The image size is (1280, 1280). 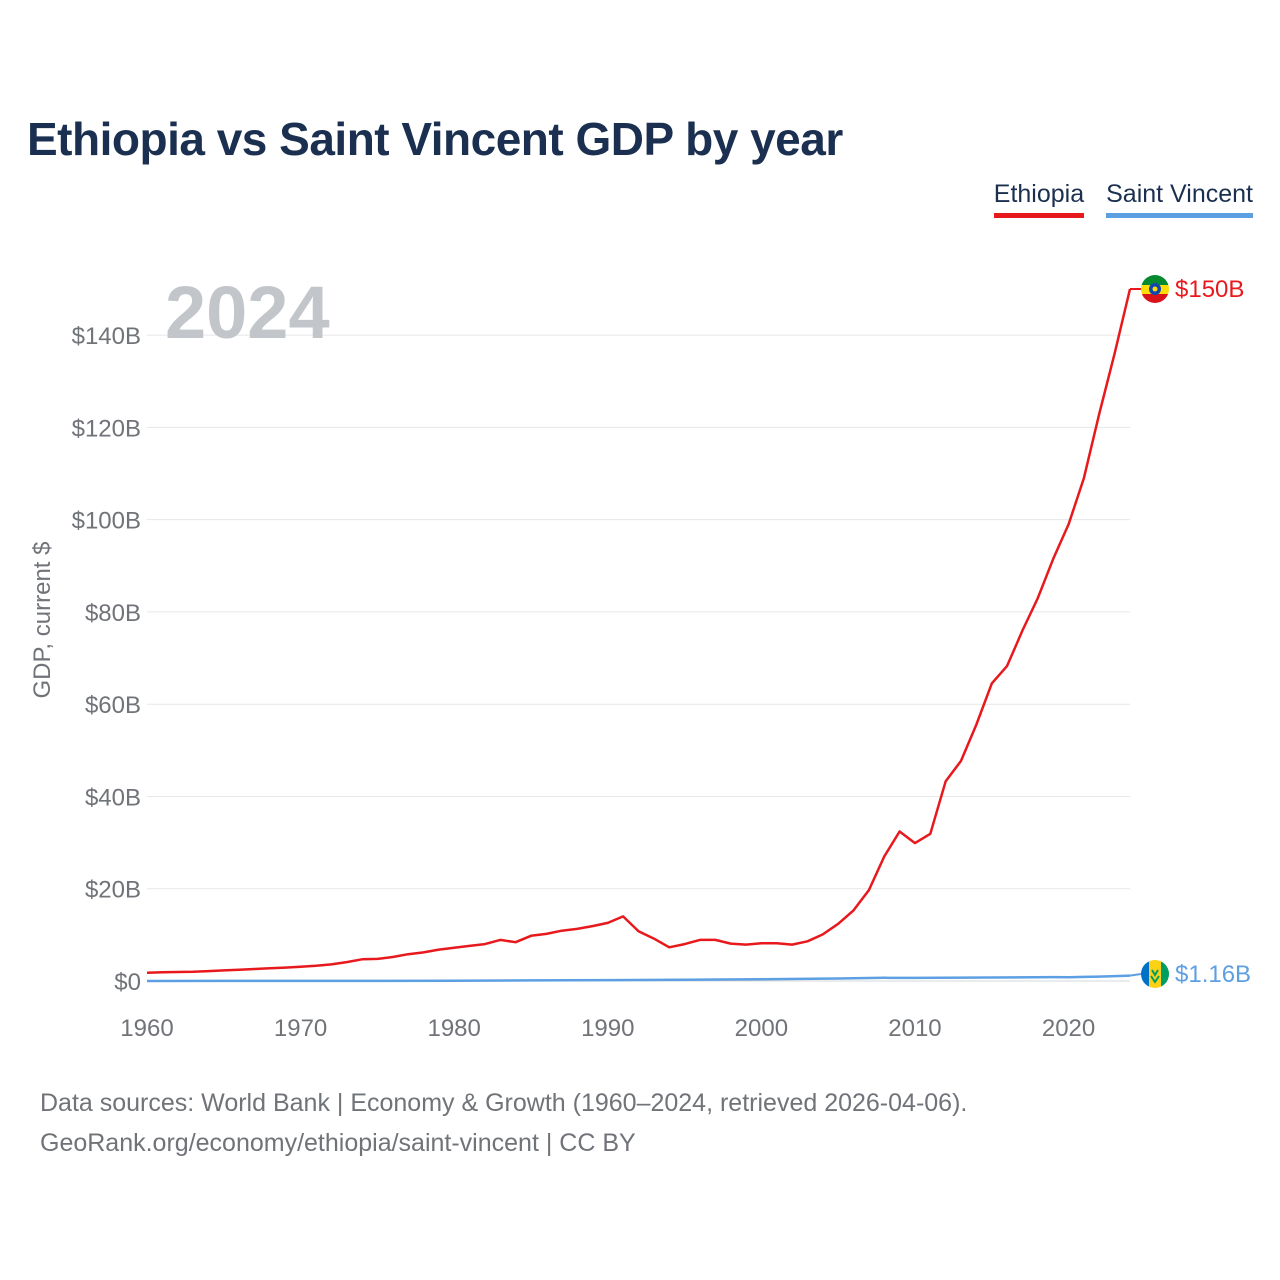 I want to click on legend-item-ethiopia: Ethiopia, so click(x=1039, y=199).